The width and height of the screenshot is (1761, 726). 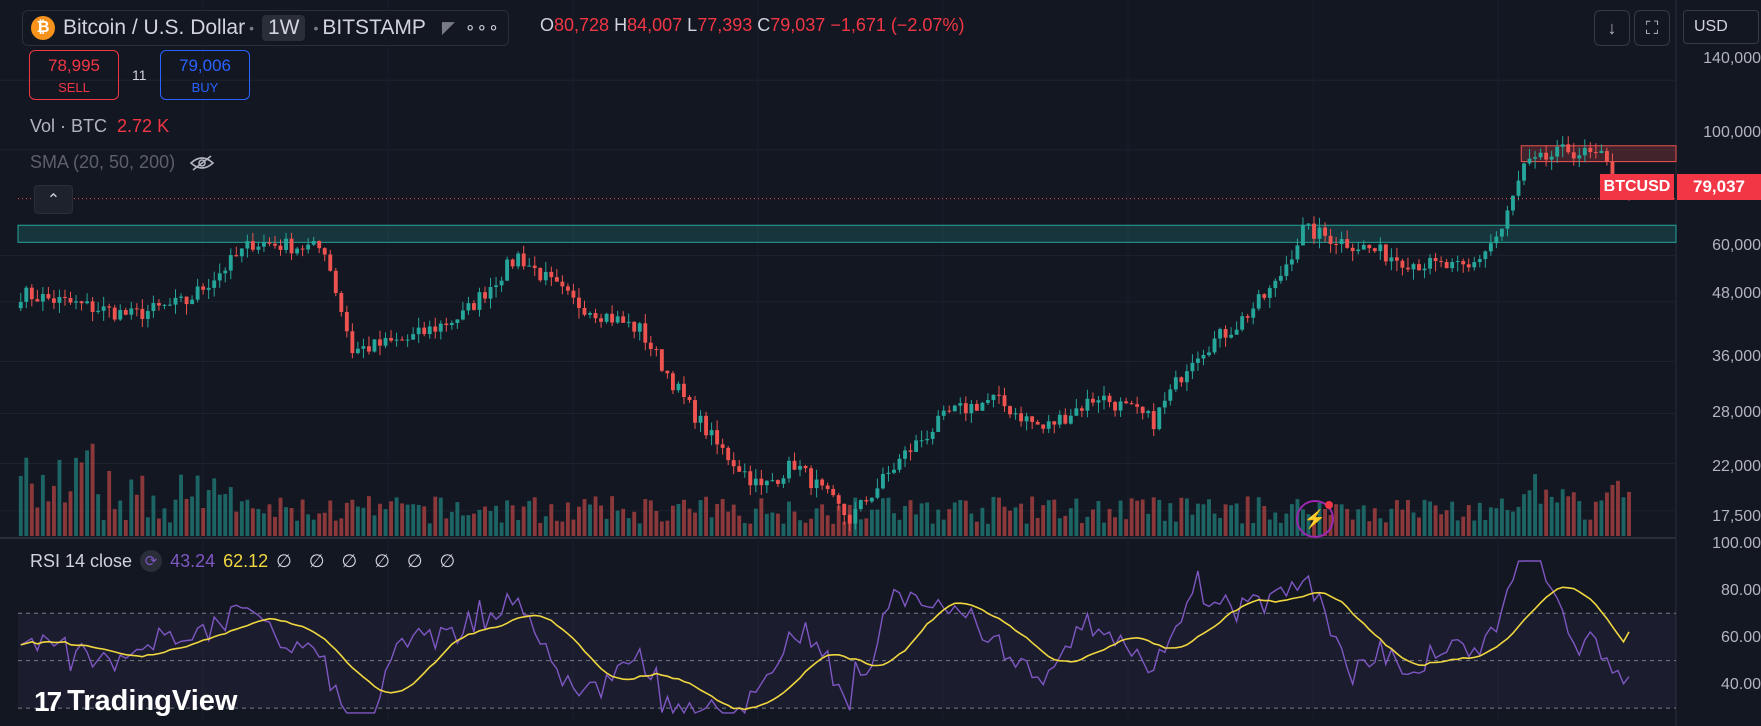 I want to click on refresh-icon: ⟳, so click(x=151, y=561).